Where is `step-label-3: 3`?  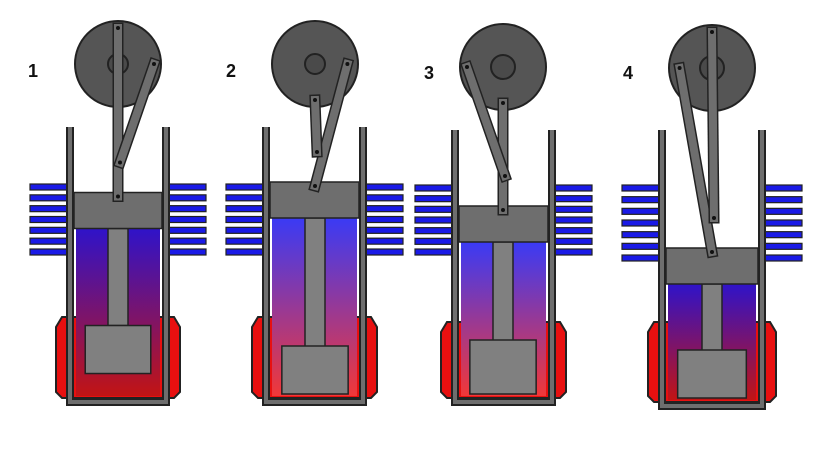
step-label-3: 3 is located at coordinates (429, 73).